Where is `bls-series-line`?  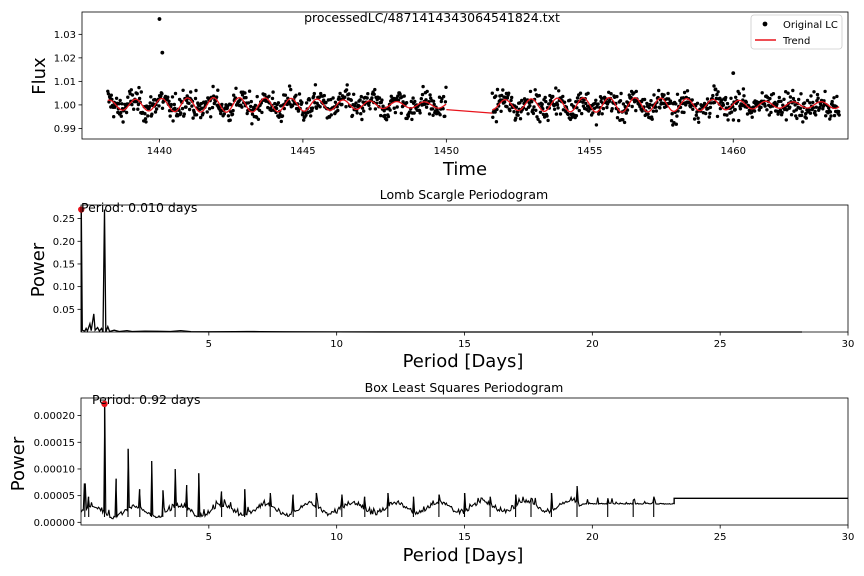
bls-series-line is located at coordinates (377, 461).